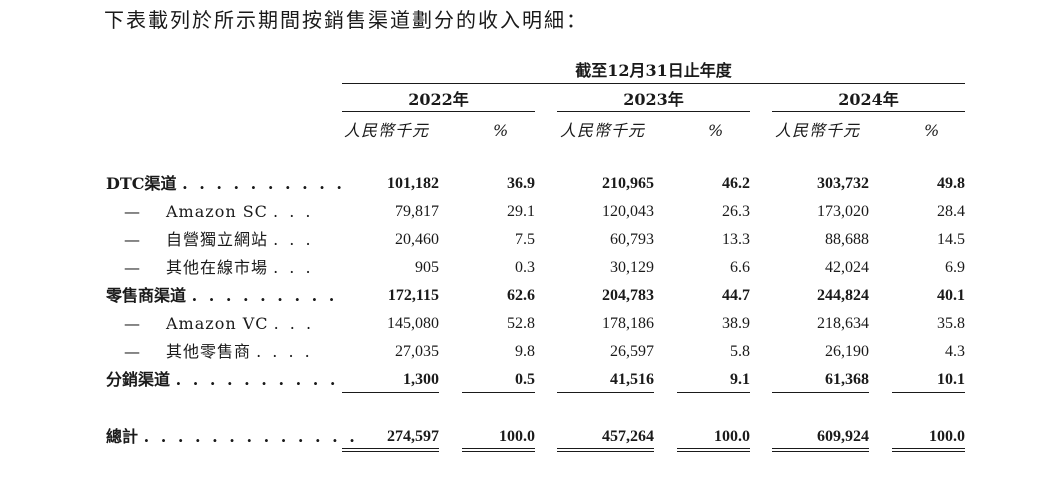 The height and width of the screenshot is (489, 1038). Describe the element at coordinates (736, 183) in the screenshot. I see `cell-2023-pct: 46.2` at that location.